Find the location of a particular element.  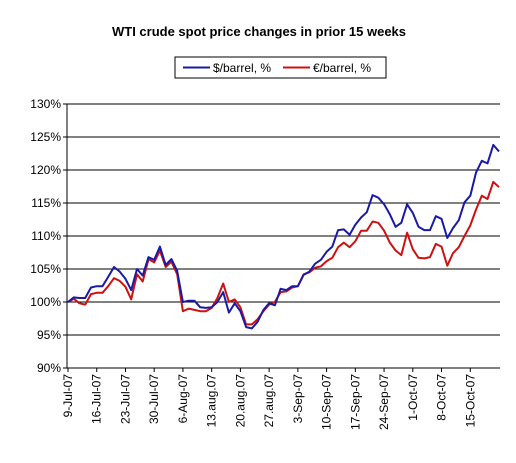

y-axis-ticks: 90% 95% 100% 105% 110% 115% 120% 125% 130% is located at coordinates (48, 236).